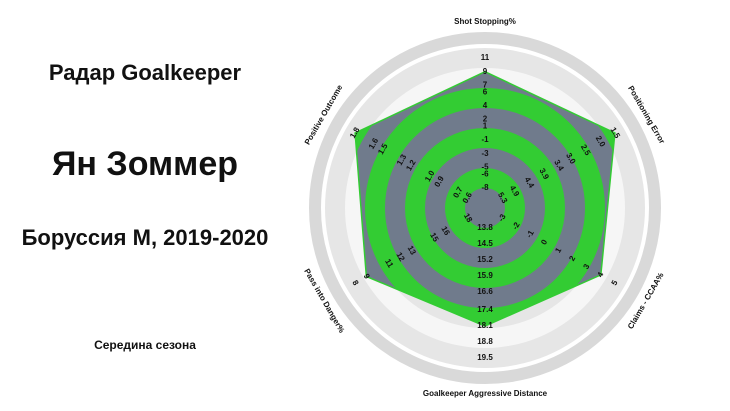  What do you see at coordinates (355, 283) in the screenshot?
I see `tick-label: 8` at bounding box center [355, 283].